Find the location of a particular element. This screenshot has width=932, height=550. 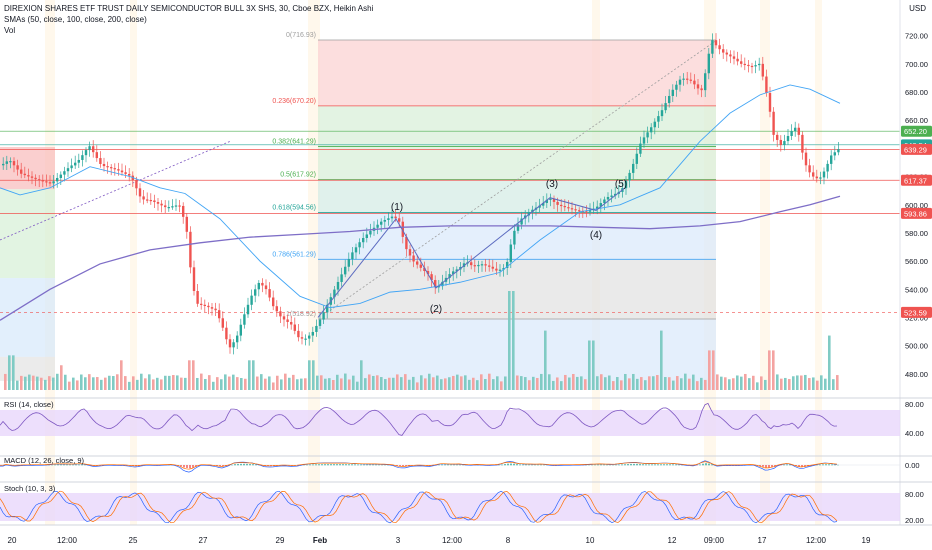

fib-zone-0.5 is located at coordinates (517, 196).